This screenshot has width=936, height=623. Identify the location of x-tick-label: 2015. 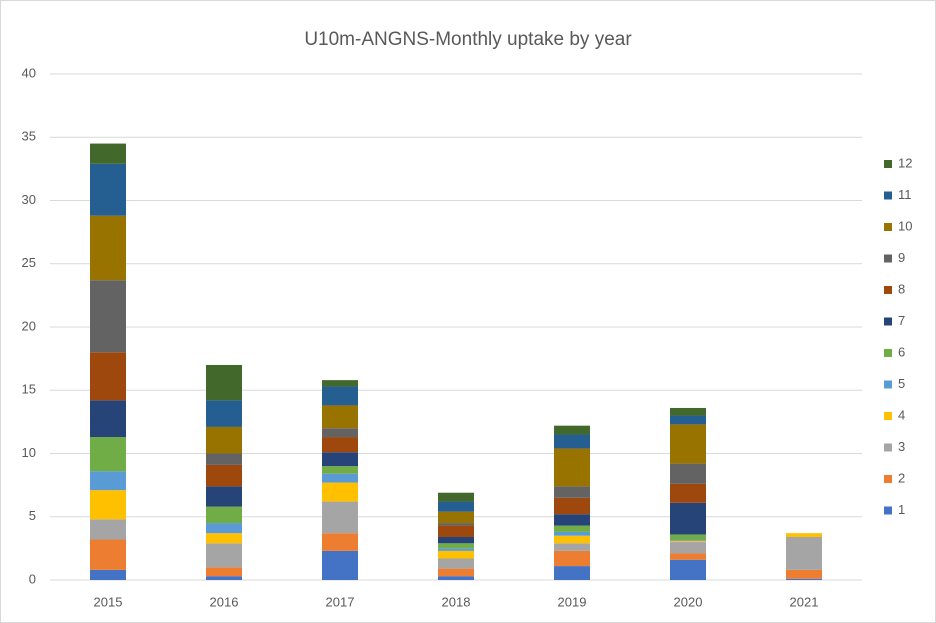
(108, 601).